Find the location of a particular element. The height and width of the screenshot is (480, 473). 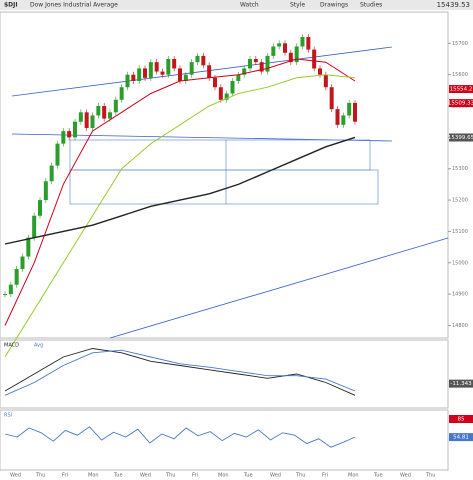

menu-item: Style is located at coordinates (297, 5).